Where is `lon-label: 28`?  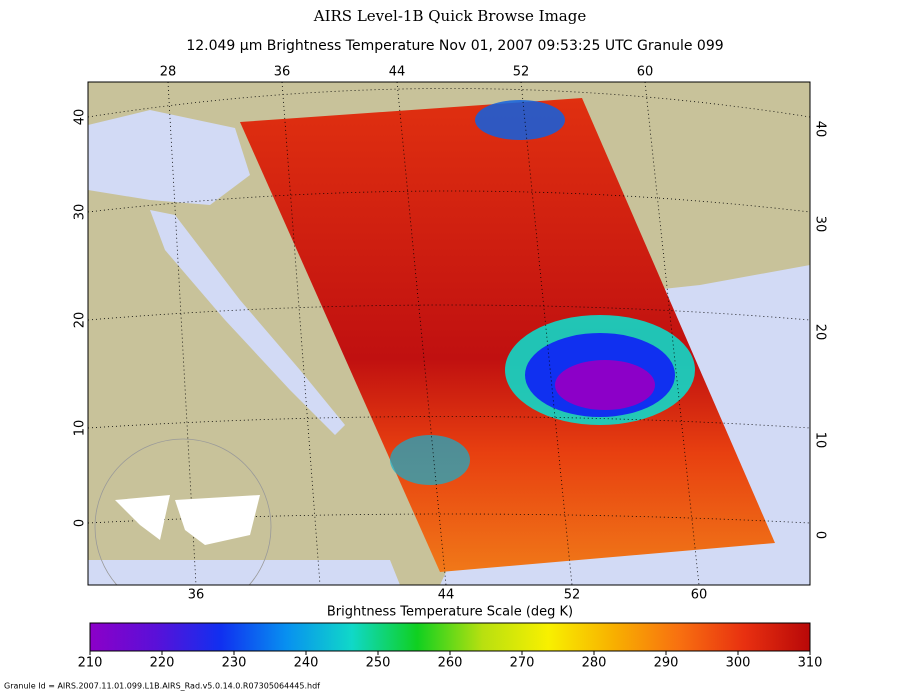 lon-label: 28 is located at coordinates (168, 72).